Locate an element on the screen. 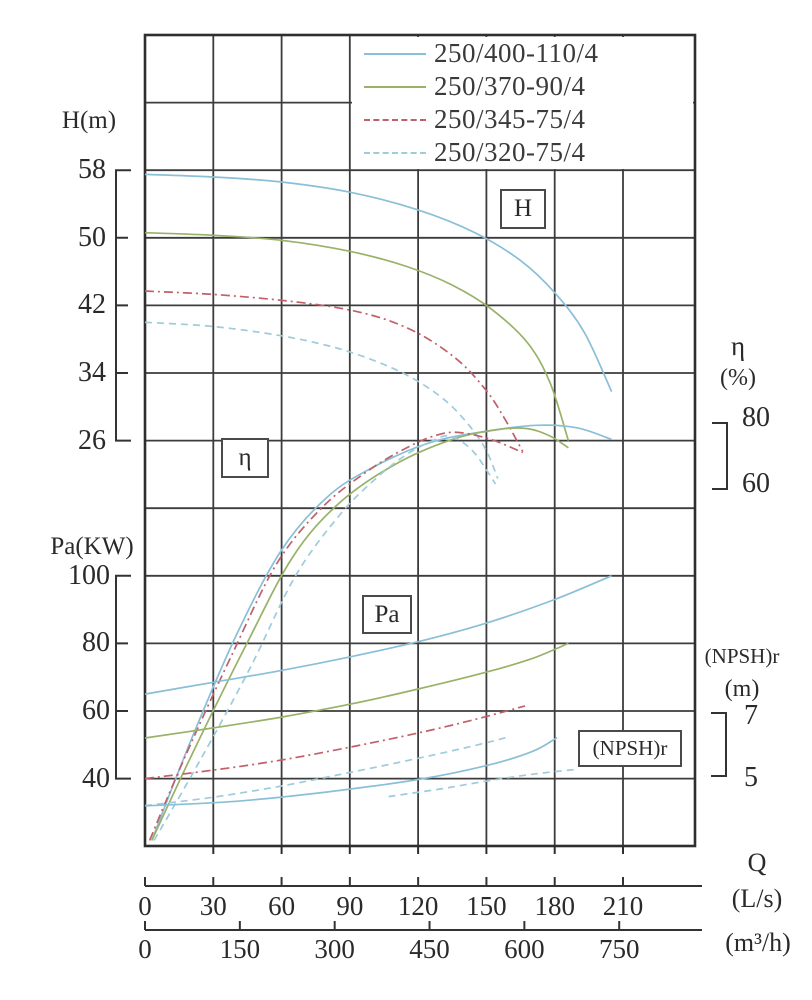  legend-label: 250/345-75/4 is located at coordinates (510, 119).